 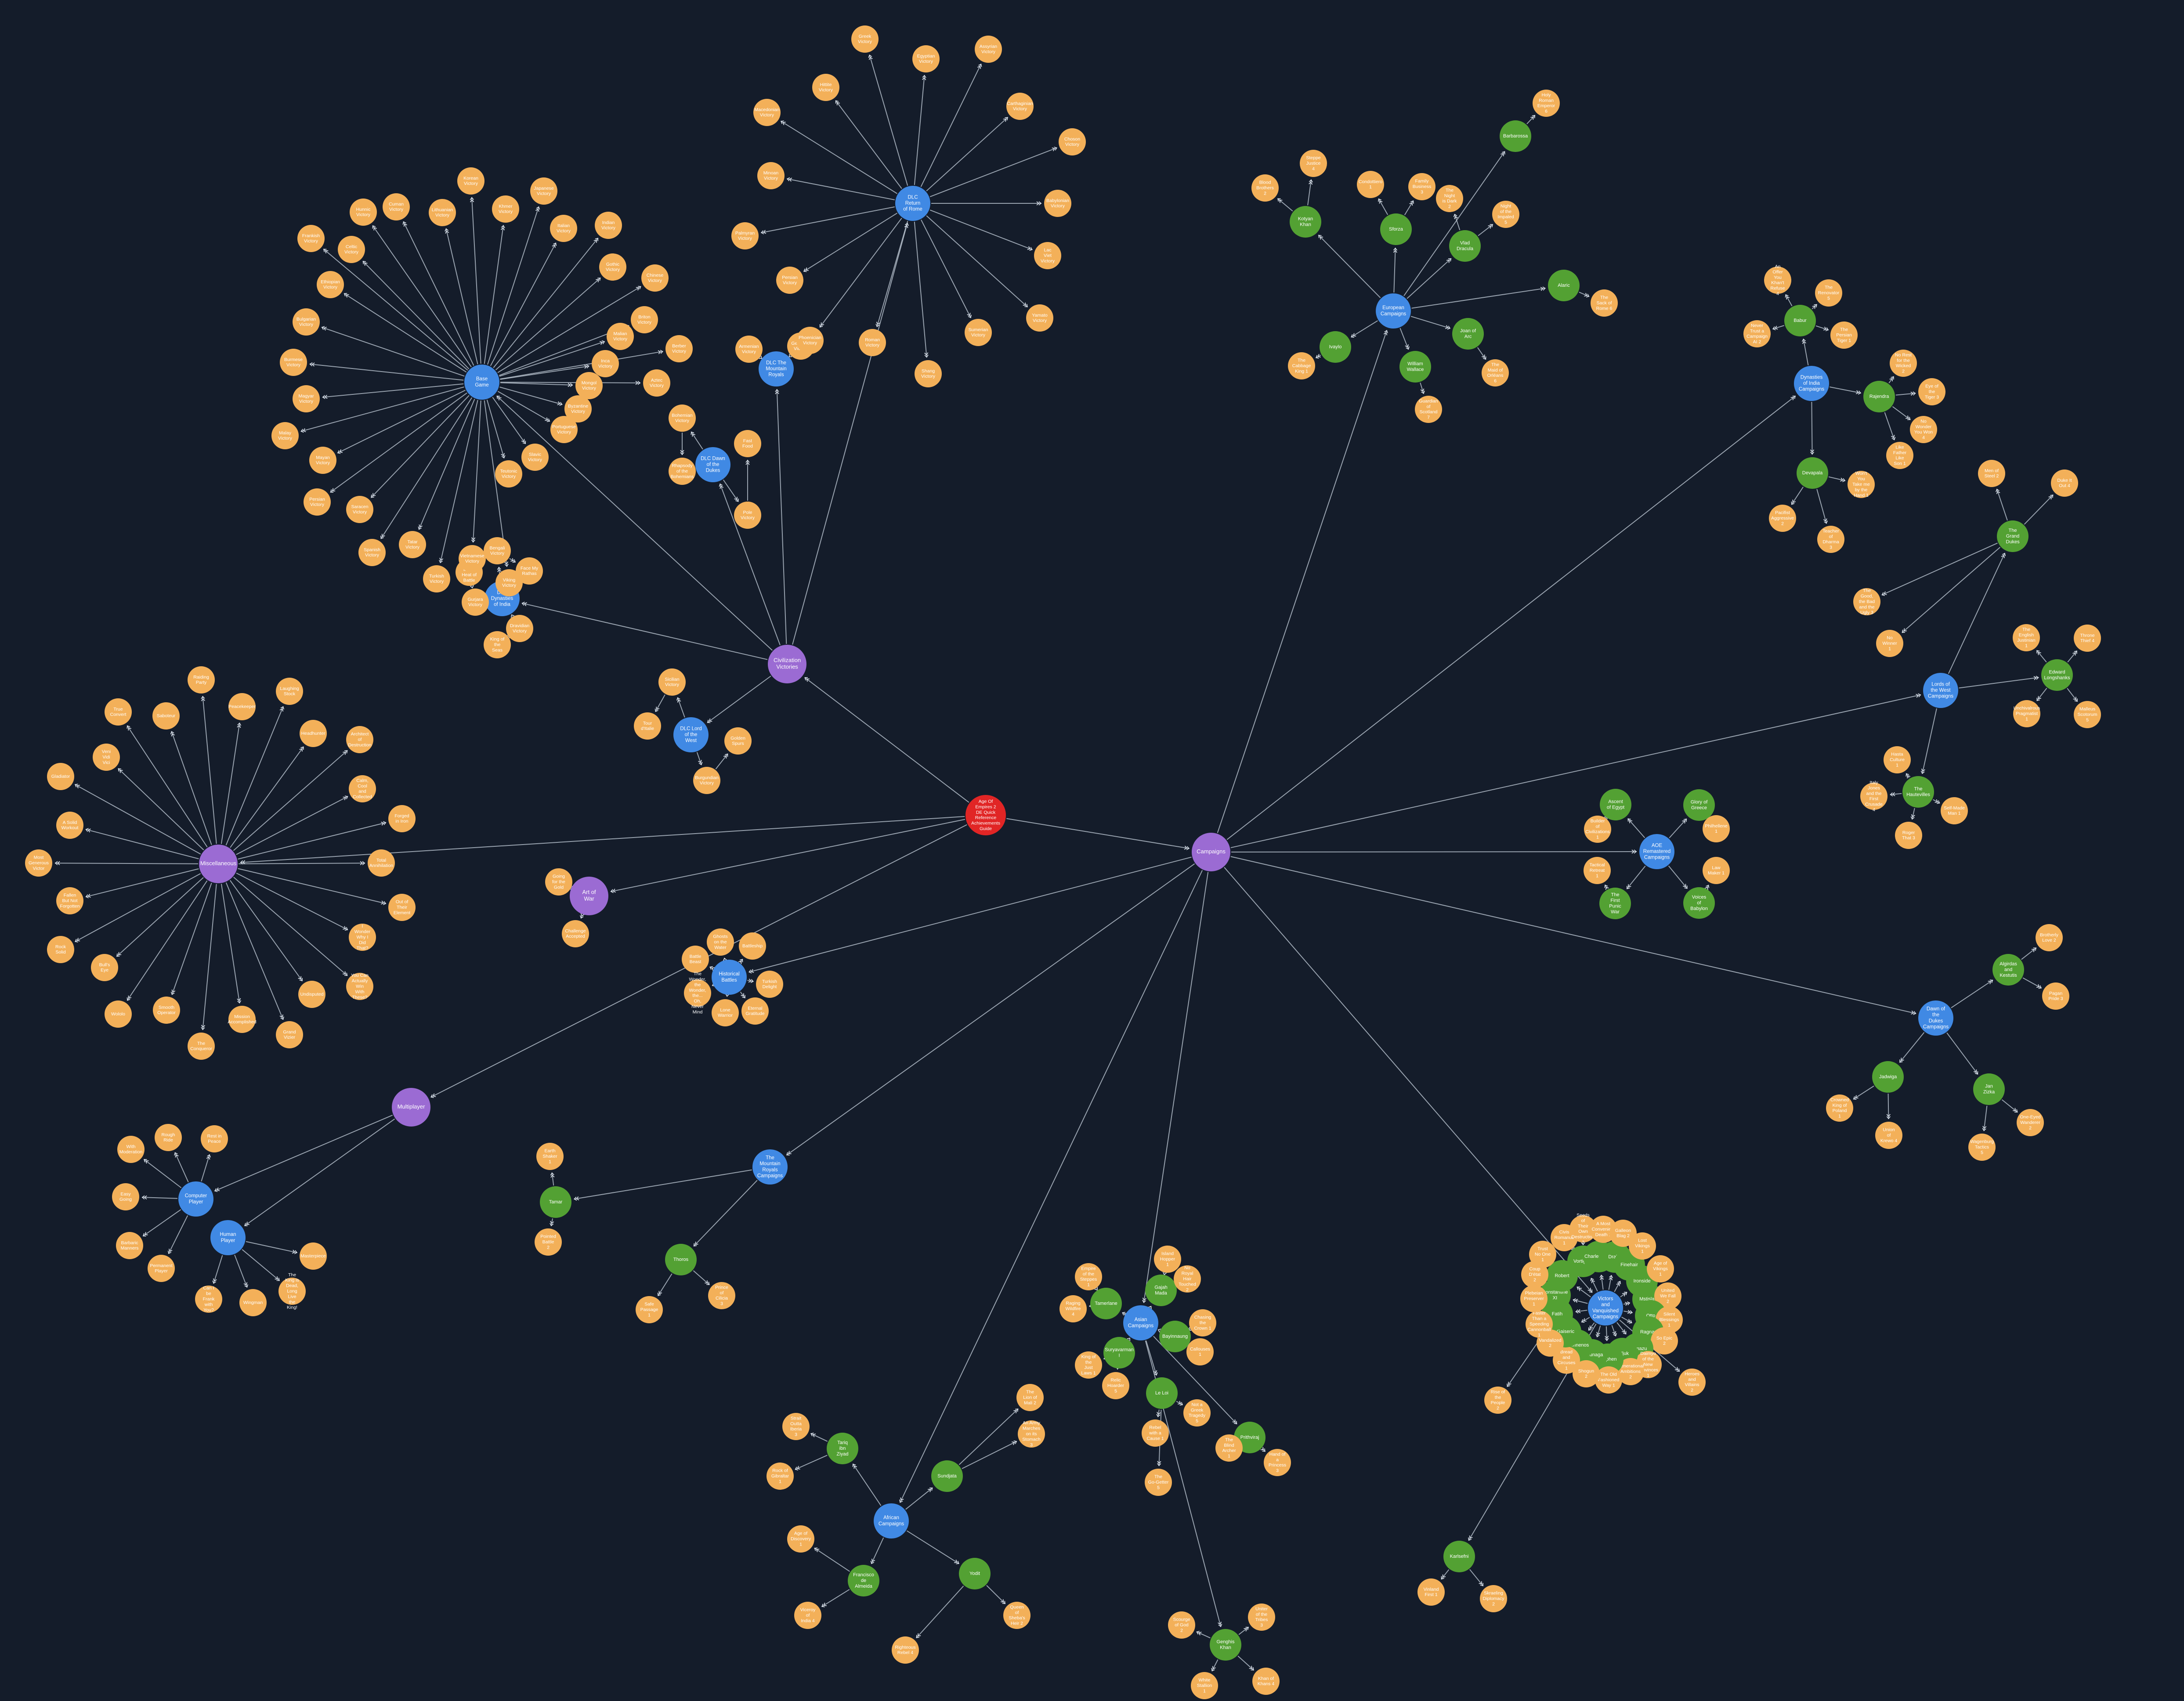 What do you see at coordinates (697, 993) in the screenshot?
I see `graph-node-hb5: The Wonder, the Wonder, the... Oh, Never Mind` at bounding box center [697, 993].